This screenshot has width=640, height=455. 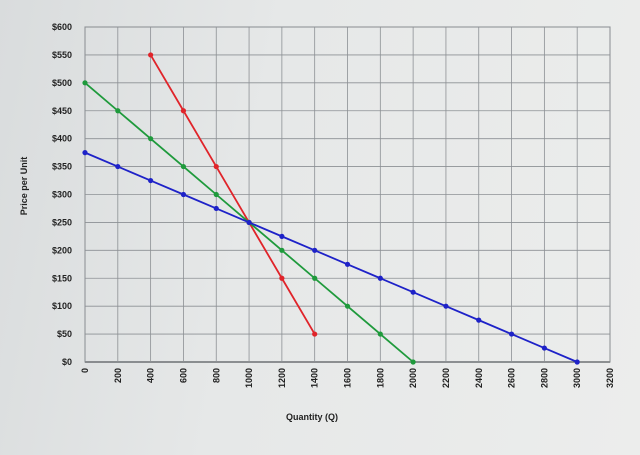 What do you see at coordinates (512, 378) in the screenshot?
I see `x-tick-label: 2600` at bounding box center [512, 378].